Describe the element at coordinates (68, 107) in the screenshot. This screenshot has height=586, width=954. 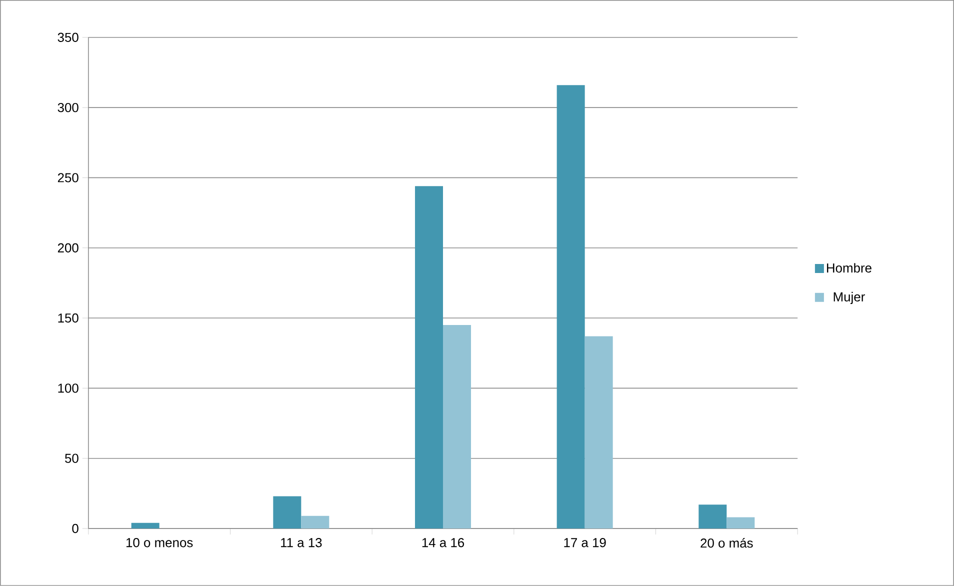
I see `y-tick-label: 300` at that location.